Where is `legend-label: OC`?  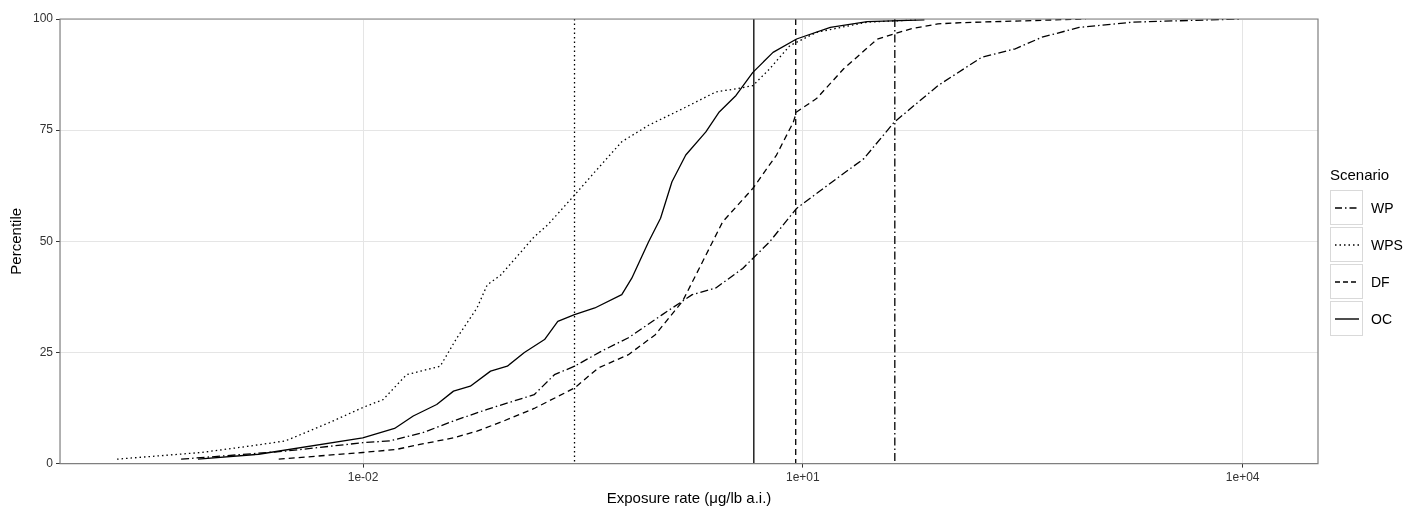
legend-label: OC is located at coordinates (1381, 318).